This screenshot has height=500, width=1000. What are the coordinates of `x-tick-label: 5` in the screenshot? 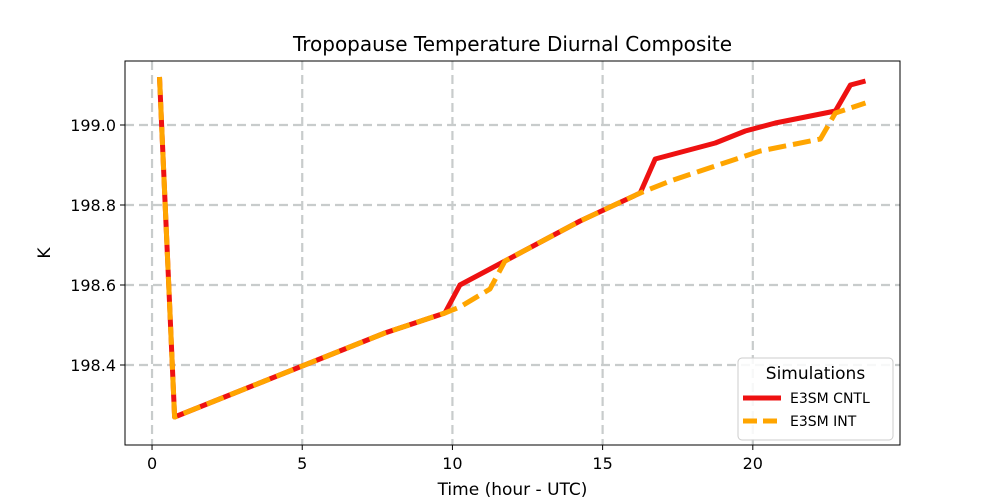 It's located at (302, 463).